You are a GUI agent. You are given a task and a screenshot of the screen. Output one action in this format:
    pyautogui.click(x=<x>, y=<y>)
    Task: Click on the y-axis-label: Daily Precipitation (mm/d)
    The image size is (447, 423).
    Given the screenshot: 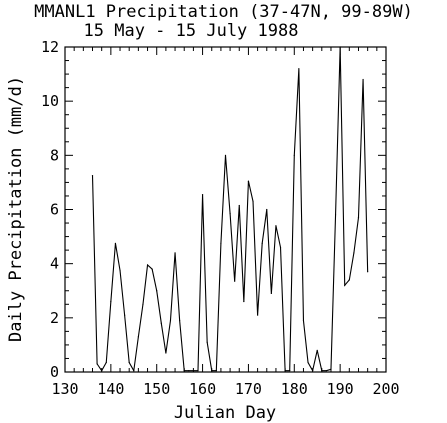 What is the action you would take?
    pyautogui.click(x=16, y=209)
    